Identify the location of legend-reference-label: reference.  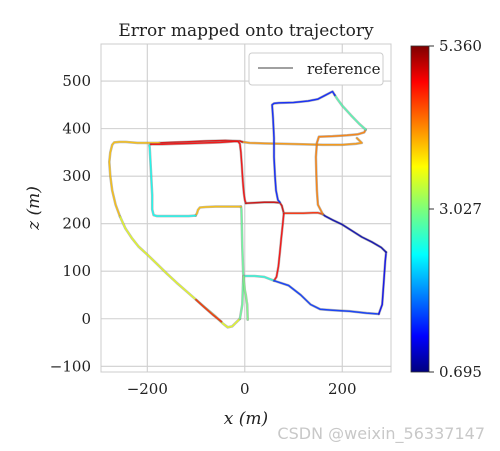
(344, 69).